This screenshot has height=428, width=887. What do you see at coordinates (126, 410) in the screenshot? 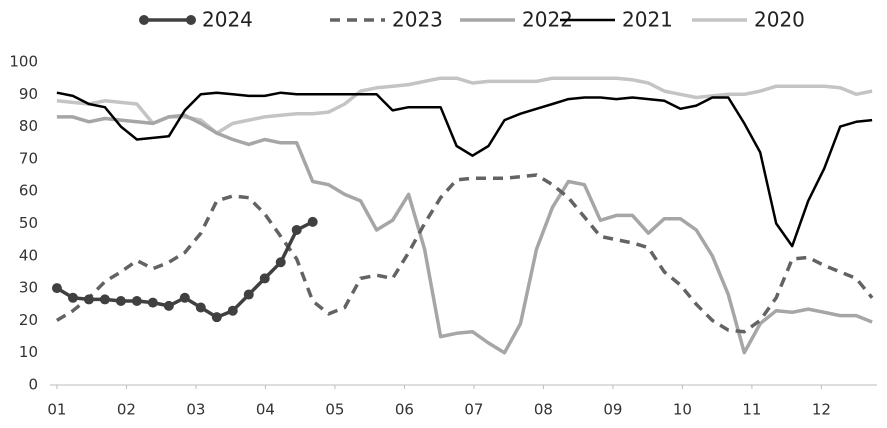
I see `x-tick-label: 02` at bounding box center [126, 410].